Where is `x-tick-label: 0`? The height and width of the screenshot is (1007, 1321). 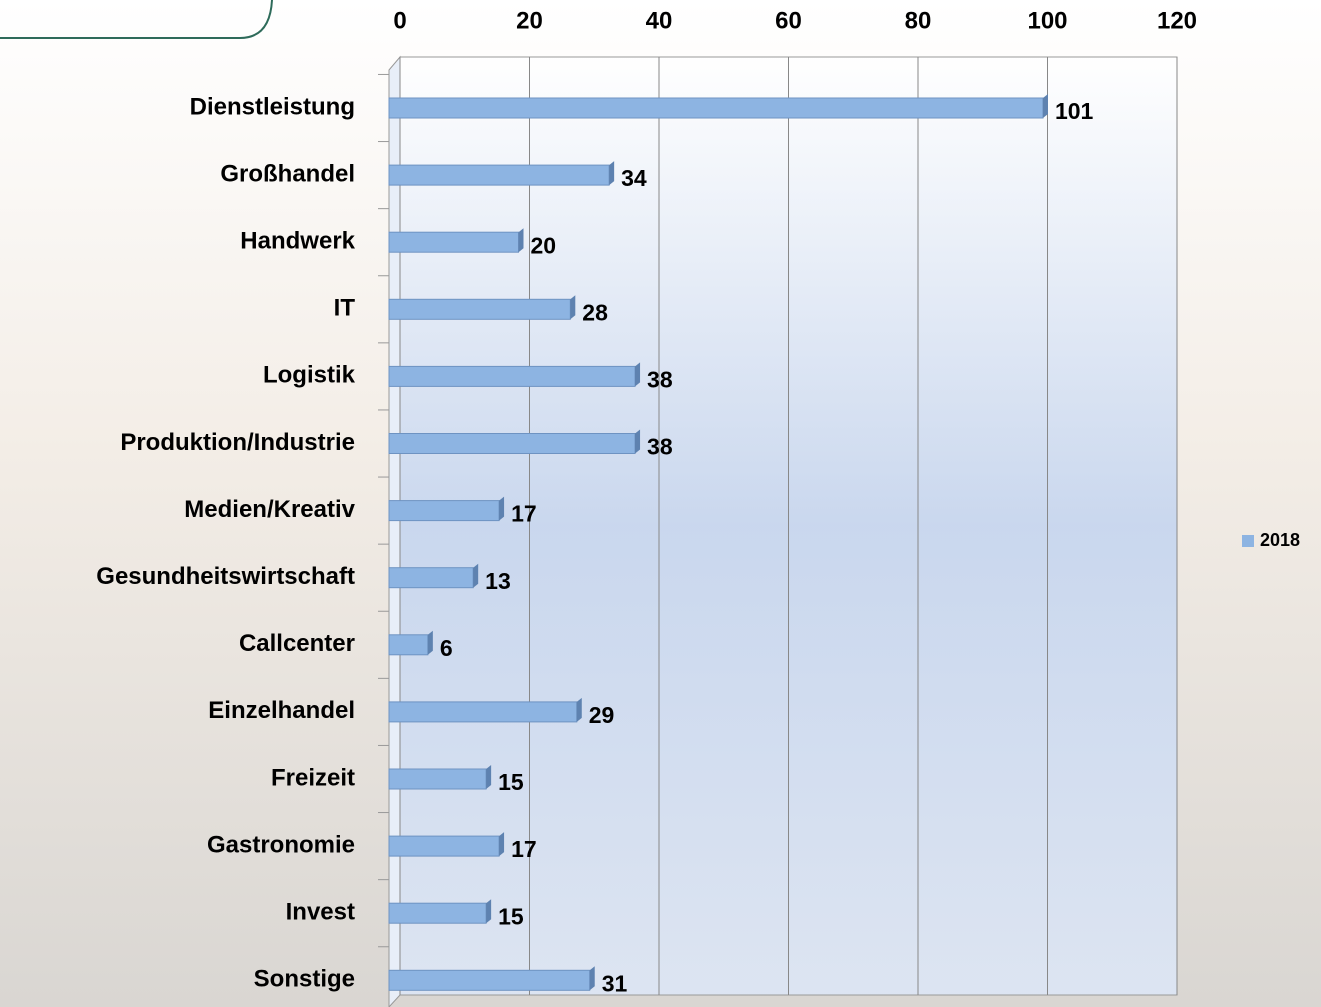
x-tick-label: 0 is located at coordinates (399, 20).